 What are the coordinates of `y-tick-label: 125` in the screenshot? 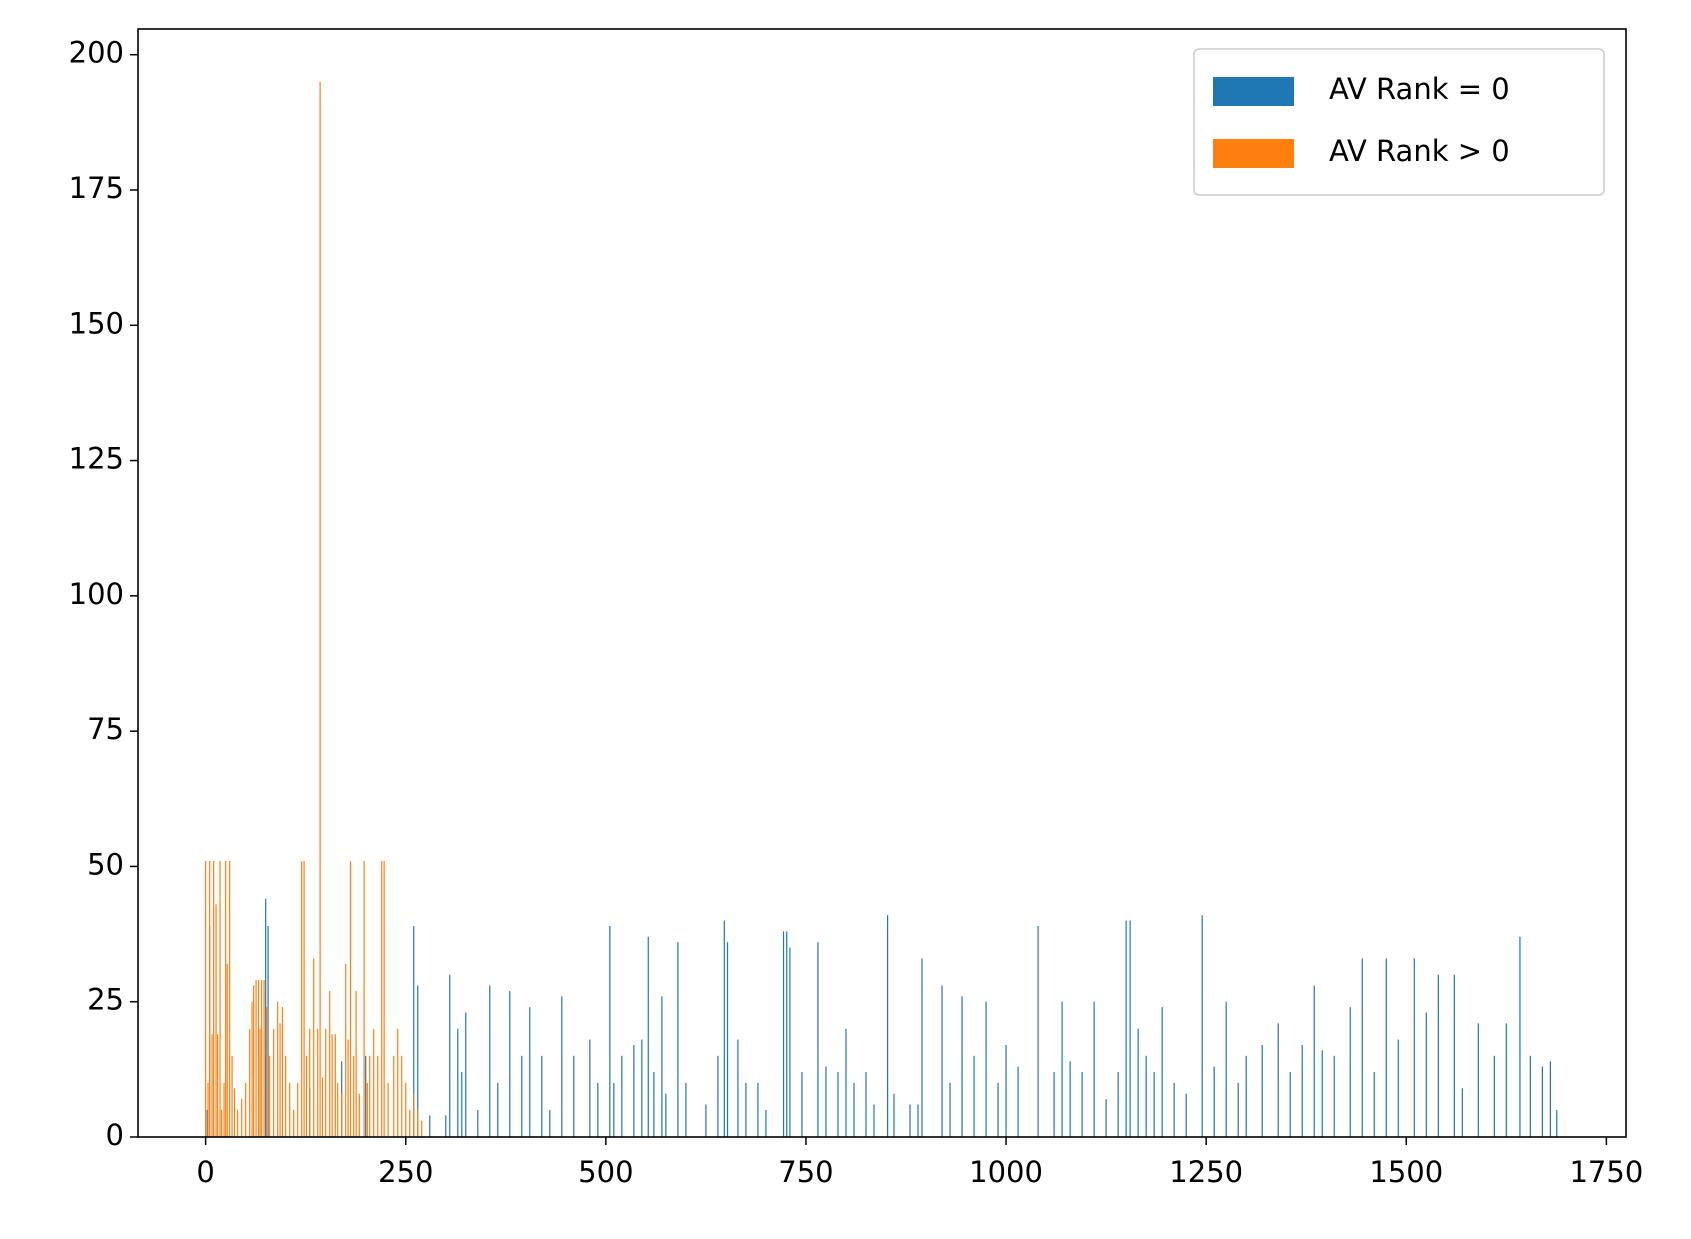 It's located at (96, 459).